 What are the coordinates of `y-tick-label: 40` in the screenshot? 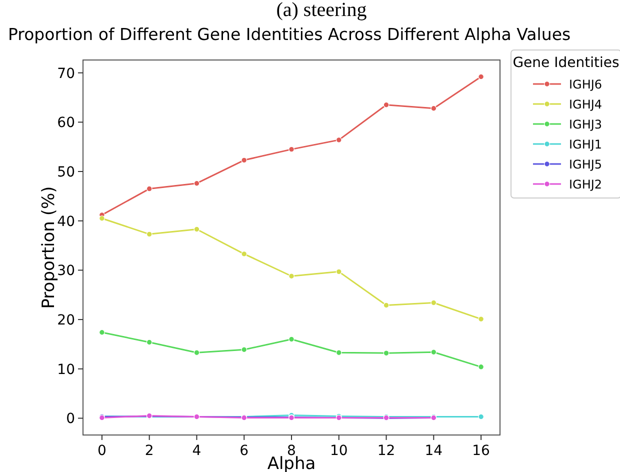 It's located at (66, 222).